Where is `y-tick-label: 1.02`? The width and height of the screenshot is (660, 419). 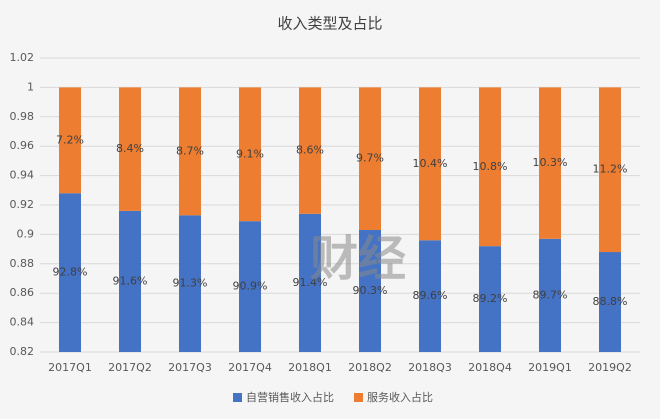
y-tick-label: 1.02 is located at coordinates (22, 57).